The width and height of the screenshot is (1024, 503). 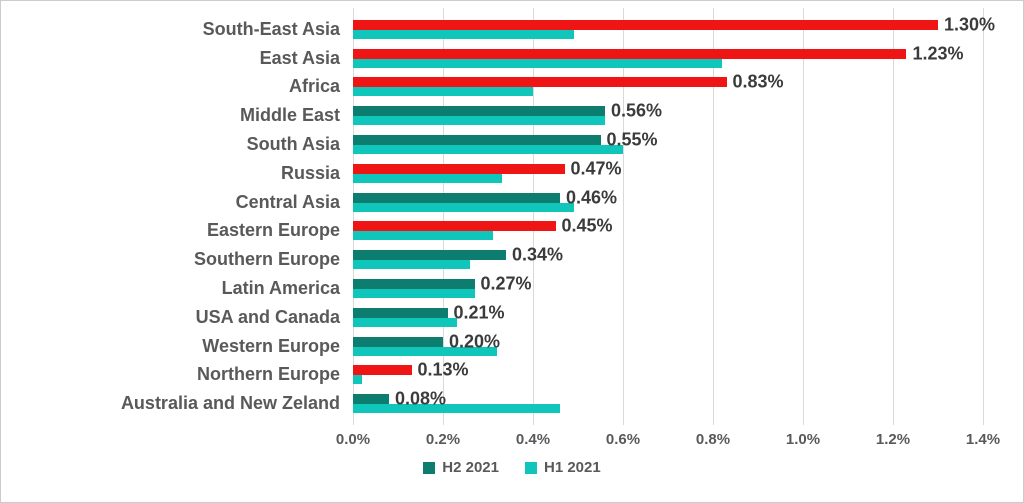 I want to click on h2-2021-bar: 1.30%, so click(x=674, y=24).